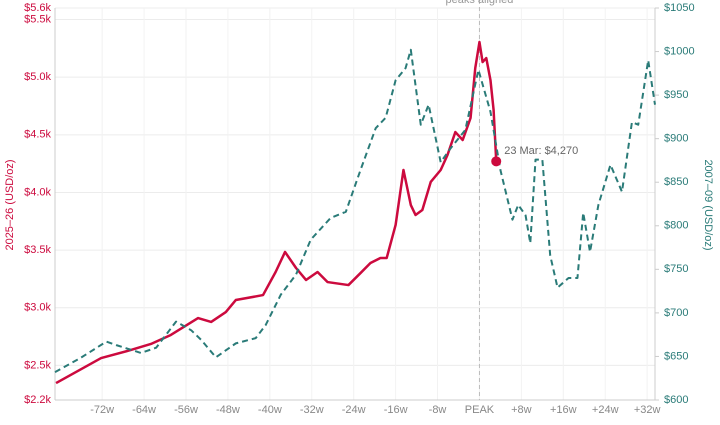  Describe the element at coordinates (676, 182) in the screenshot. I see `y2-tick-label: $850` at that location.